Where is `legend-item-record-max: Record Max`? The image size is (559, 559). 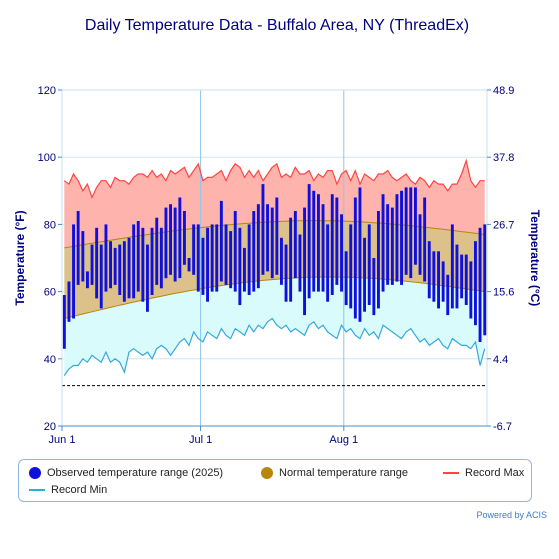 legend-item-record-max: Record Max is located at coordinates (483, 473).